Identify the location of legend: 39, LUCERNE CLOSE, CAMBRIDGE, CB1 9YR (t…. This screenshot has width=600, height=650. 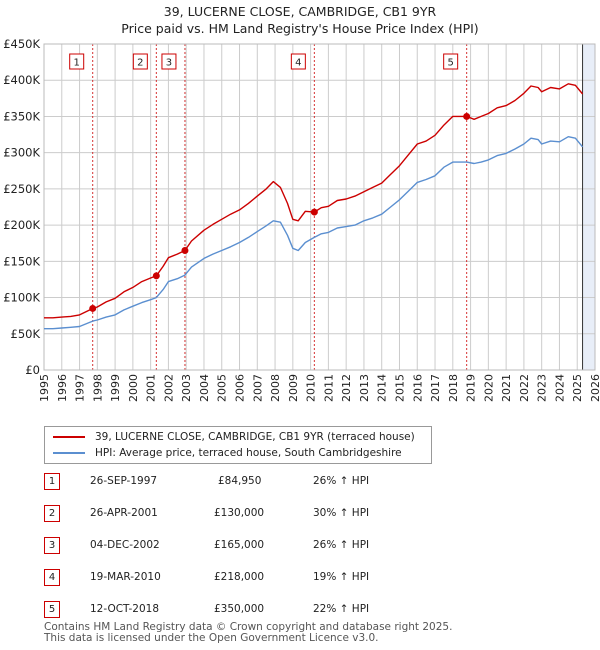
(238, 445).